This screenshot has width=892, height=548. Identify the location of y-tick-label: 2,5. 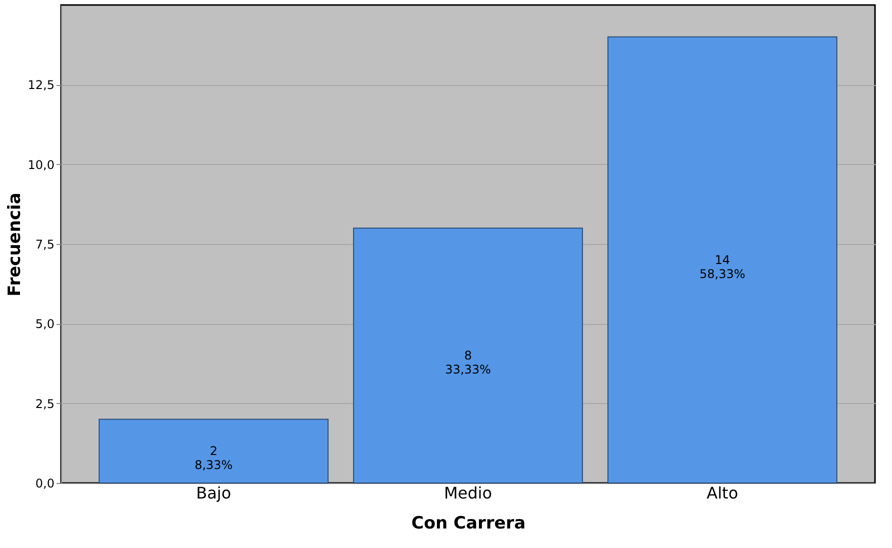
(44, 403).